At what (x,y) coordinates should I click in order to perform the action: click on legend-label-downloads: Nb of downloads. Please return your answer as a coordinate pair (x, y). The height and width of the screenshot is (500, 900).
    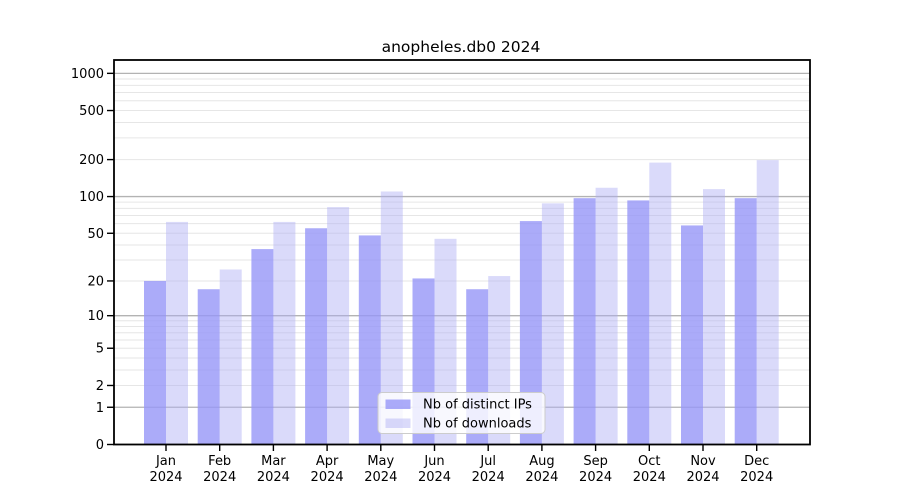
    Looking at the image, I should click on (477, 424).